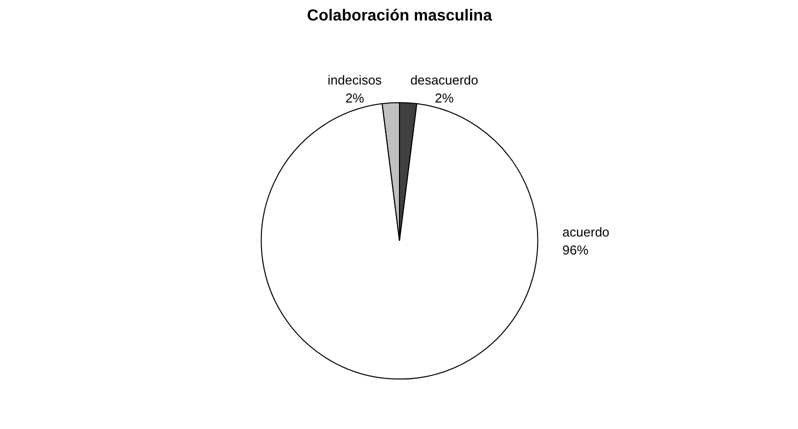 The image size is (798, 429). I want to click on slice-label: indecisos, so click(355, 80).